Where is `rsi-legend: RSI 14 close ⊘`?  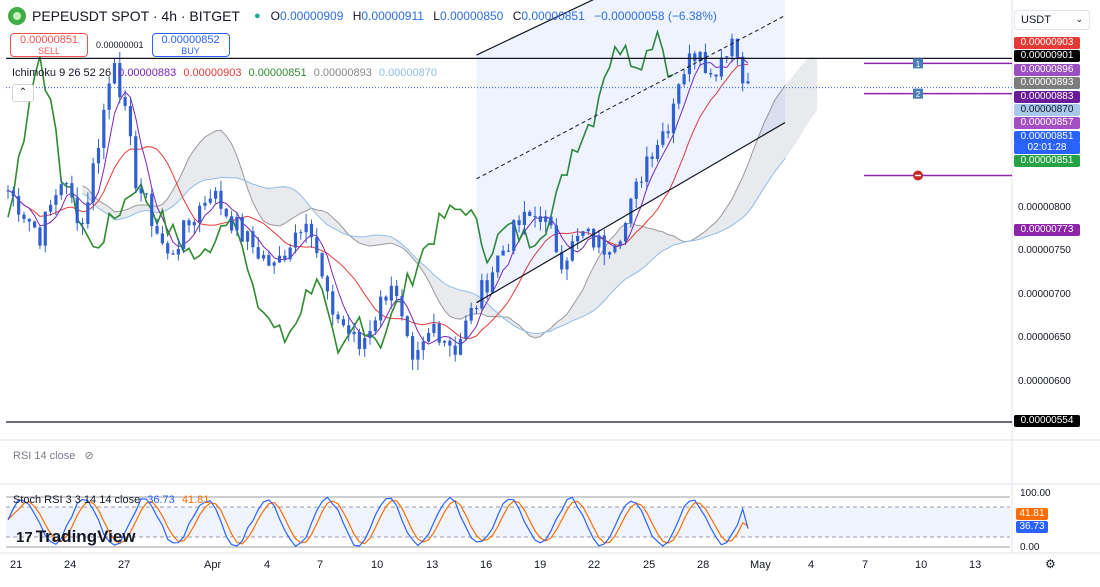 rsi-legend: RSI 14 close ⊘ is located at coordinates (53, 455).